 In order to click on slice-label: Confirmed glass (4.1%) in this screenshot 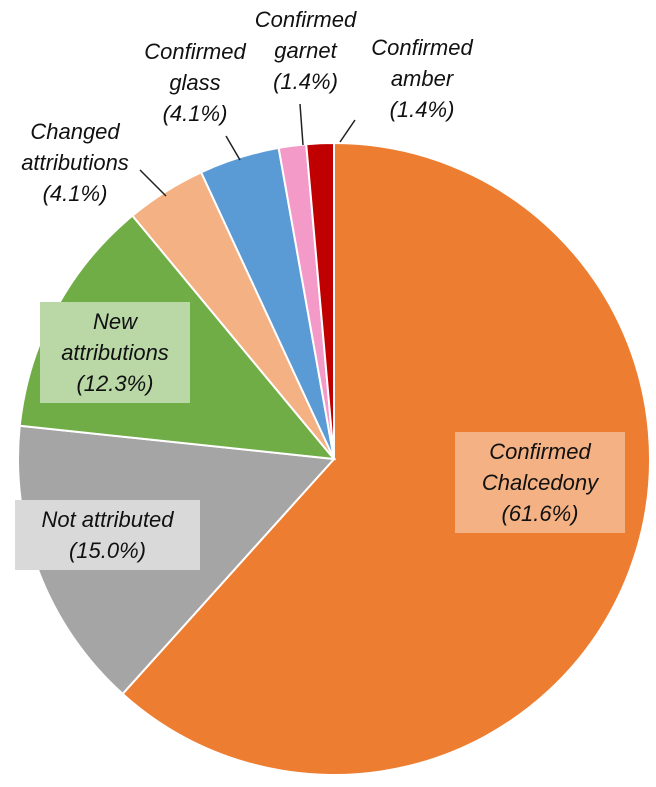, I will do `click(195, 82)`.